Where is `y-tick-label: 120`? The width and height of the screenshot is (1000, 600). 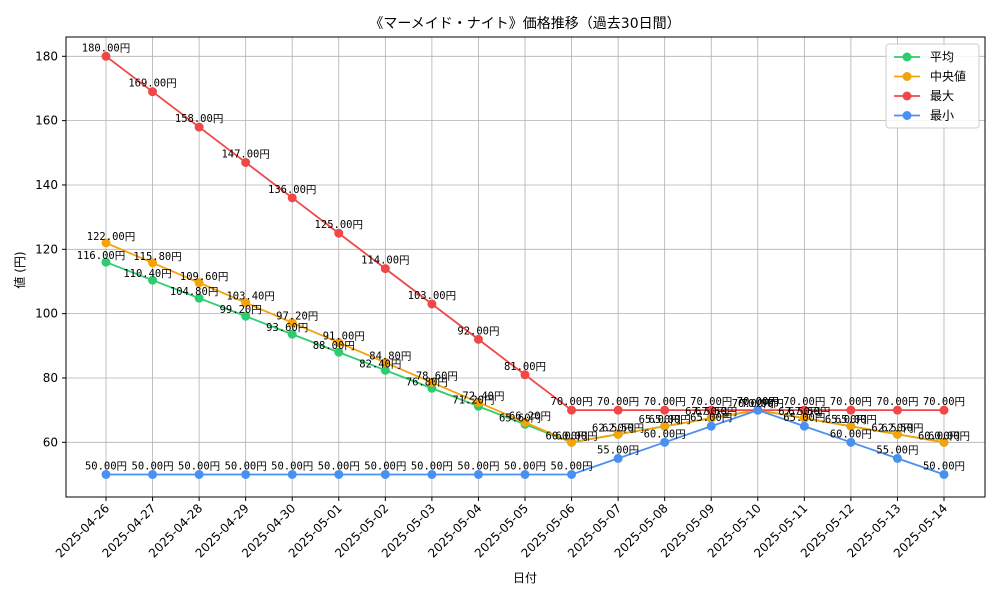 y-tick-label: 120 is located at coordinates (46, 249).